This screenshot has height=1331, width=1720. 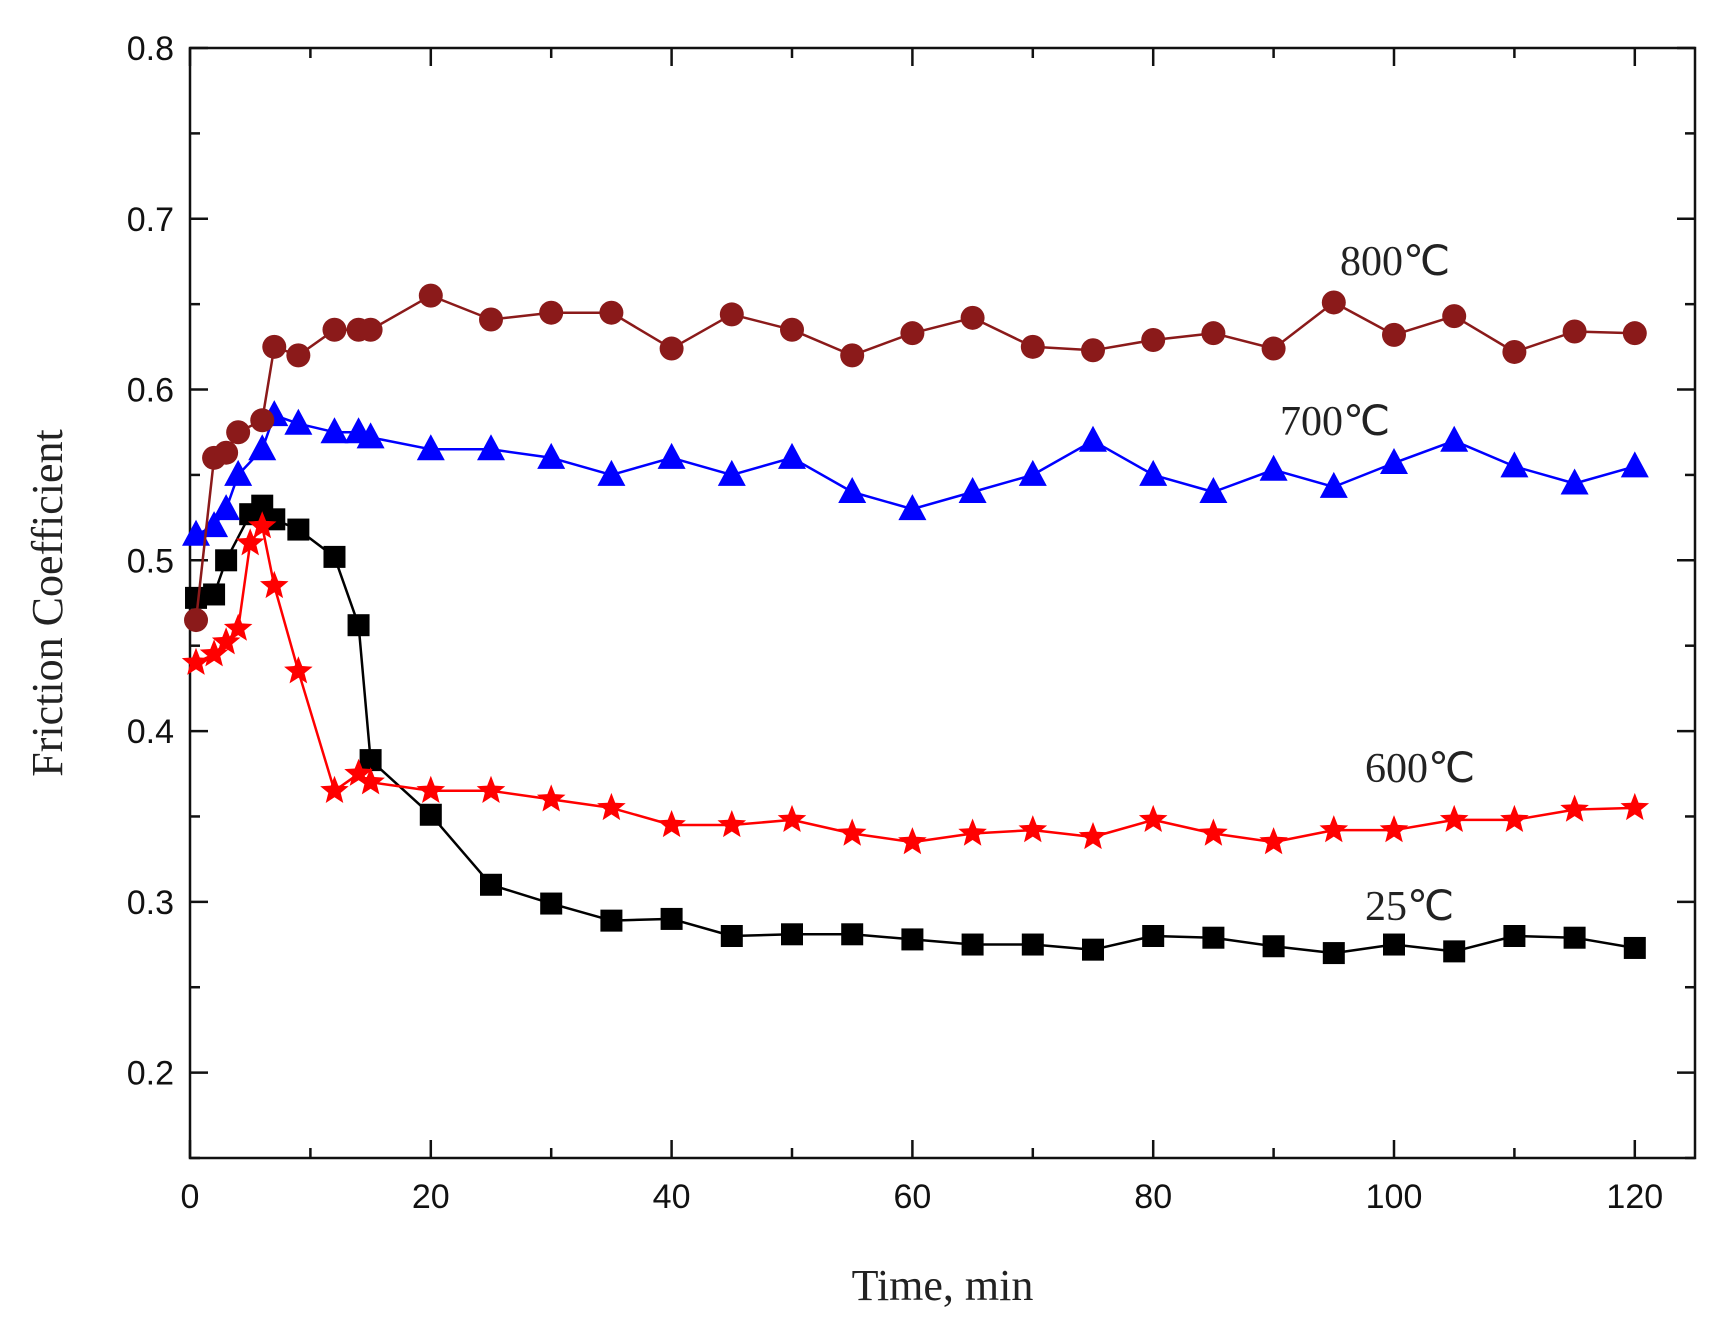 What do you see at coordinates (150, 1074) in the screenshot?
I see `y-tick-label: 0.2` at bounding box center [150, 1074].